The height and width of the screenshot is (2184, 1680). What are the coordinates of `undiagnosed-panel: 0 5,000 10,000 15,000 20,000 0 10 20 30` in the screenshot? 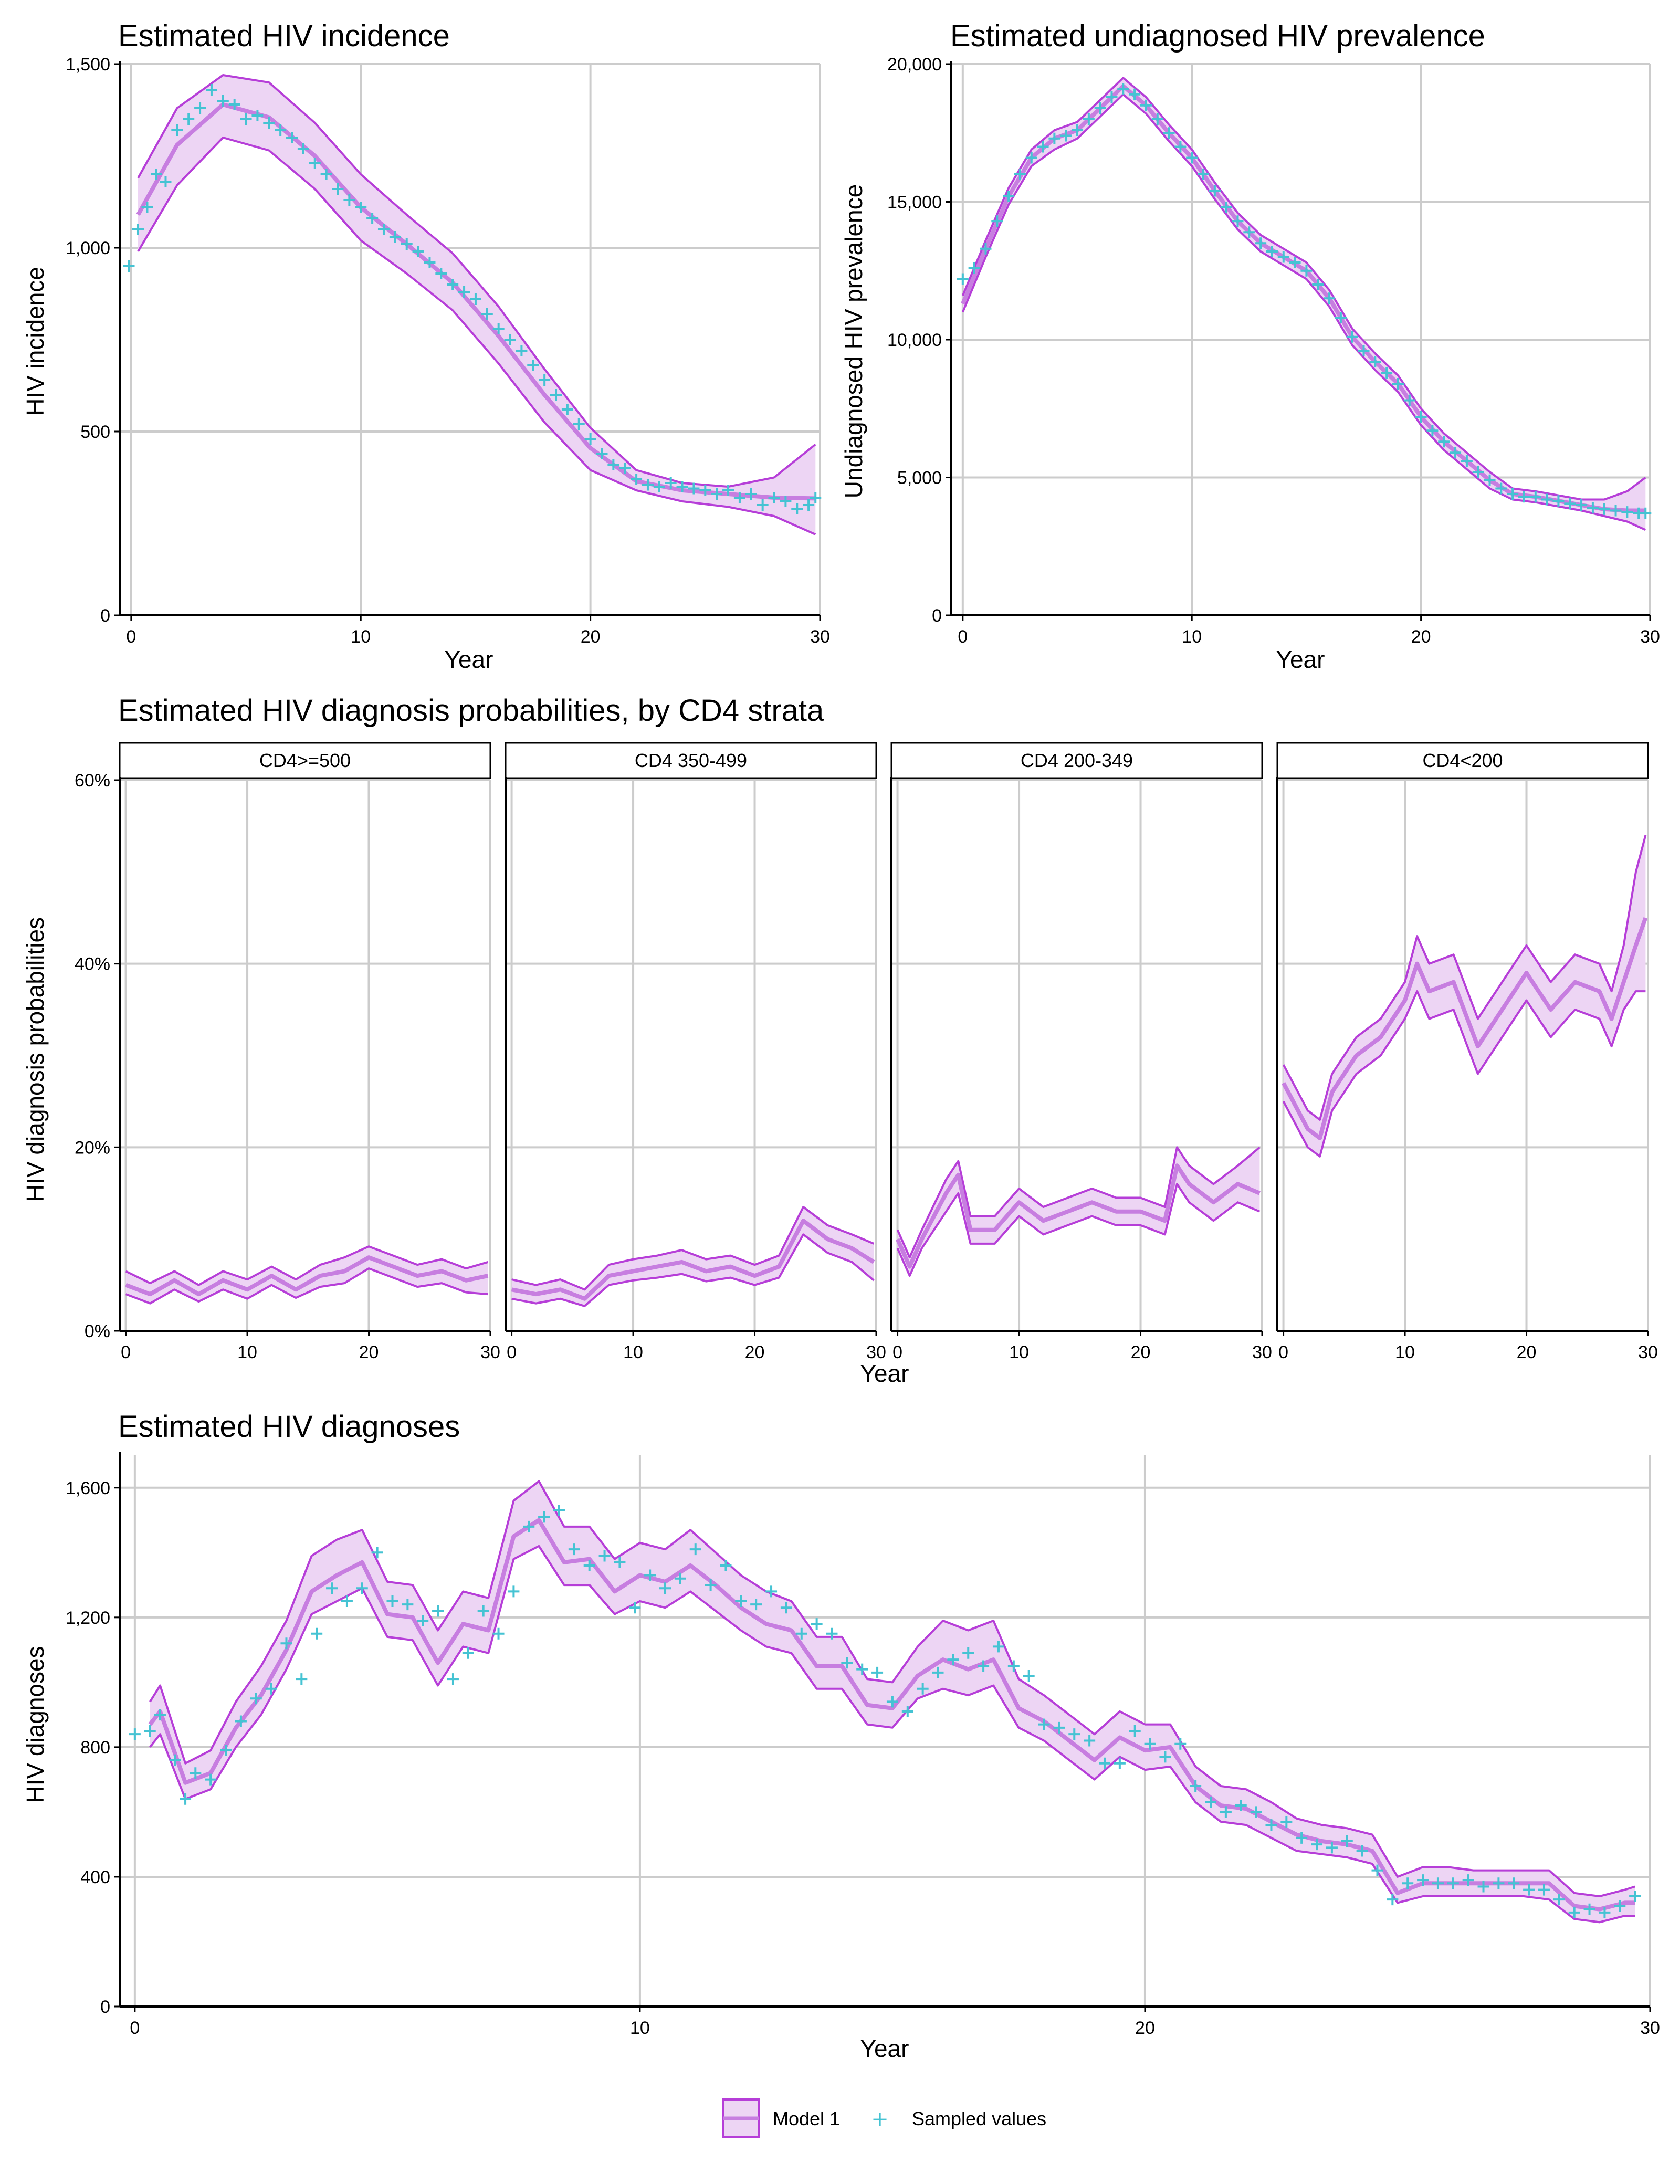 It's located at (1273, 351).